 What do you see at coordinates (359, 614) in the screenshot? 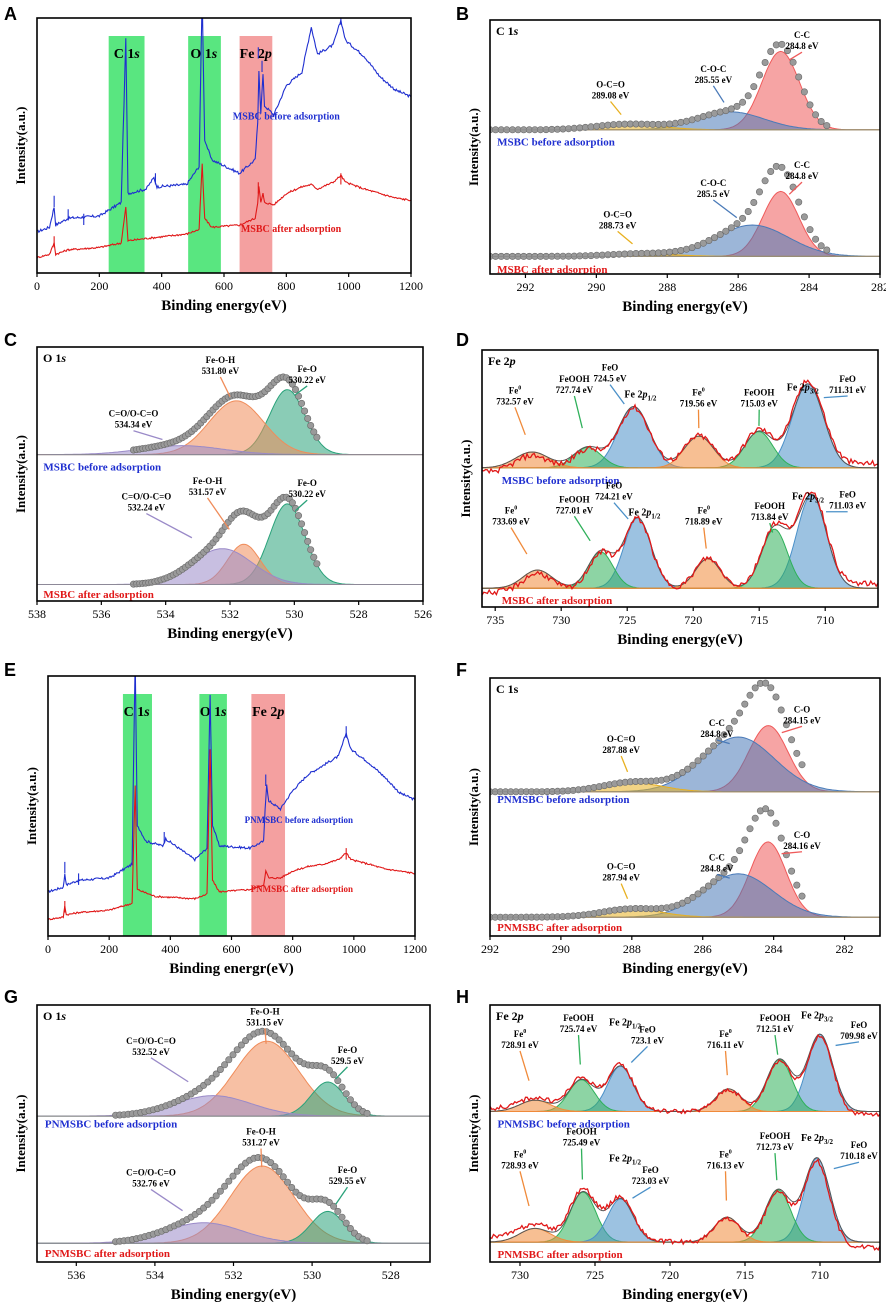
I see `x-tick-label: 528` at bounding box center [359, 614].